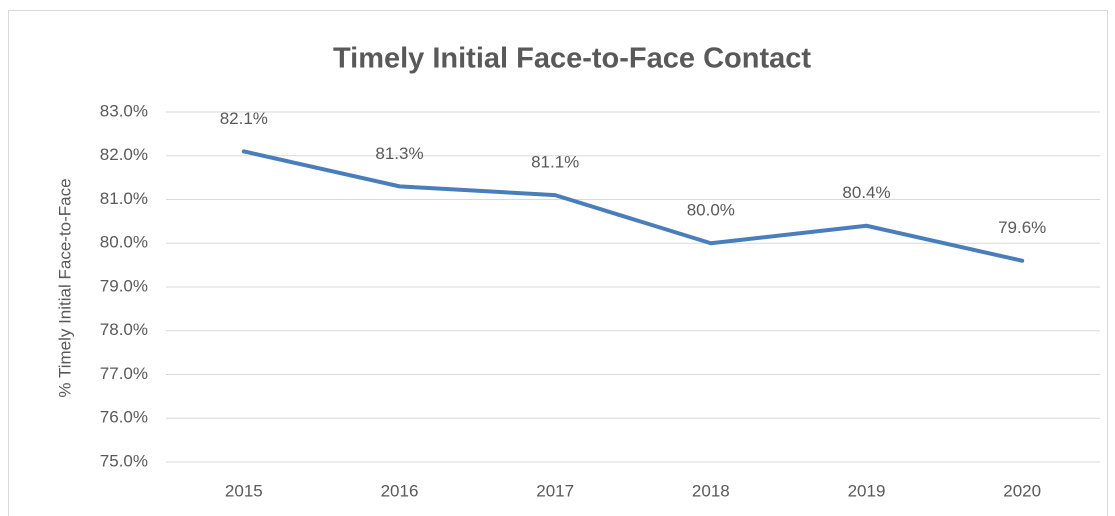 This screenshot has width=1115, height=516. Describe the element at coordinates (244, 118) in the screenshot. I see `data-label: 82.1%` at that location.